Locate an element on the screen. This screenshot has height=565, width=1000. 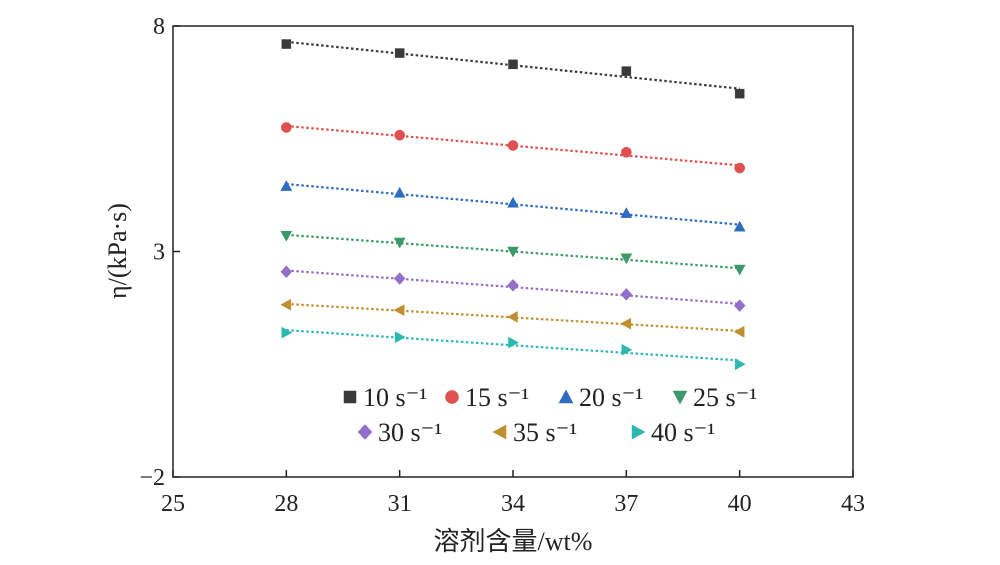
legend-label: 30 s⁻¹ is located at coordinates (410, 432).